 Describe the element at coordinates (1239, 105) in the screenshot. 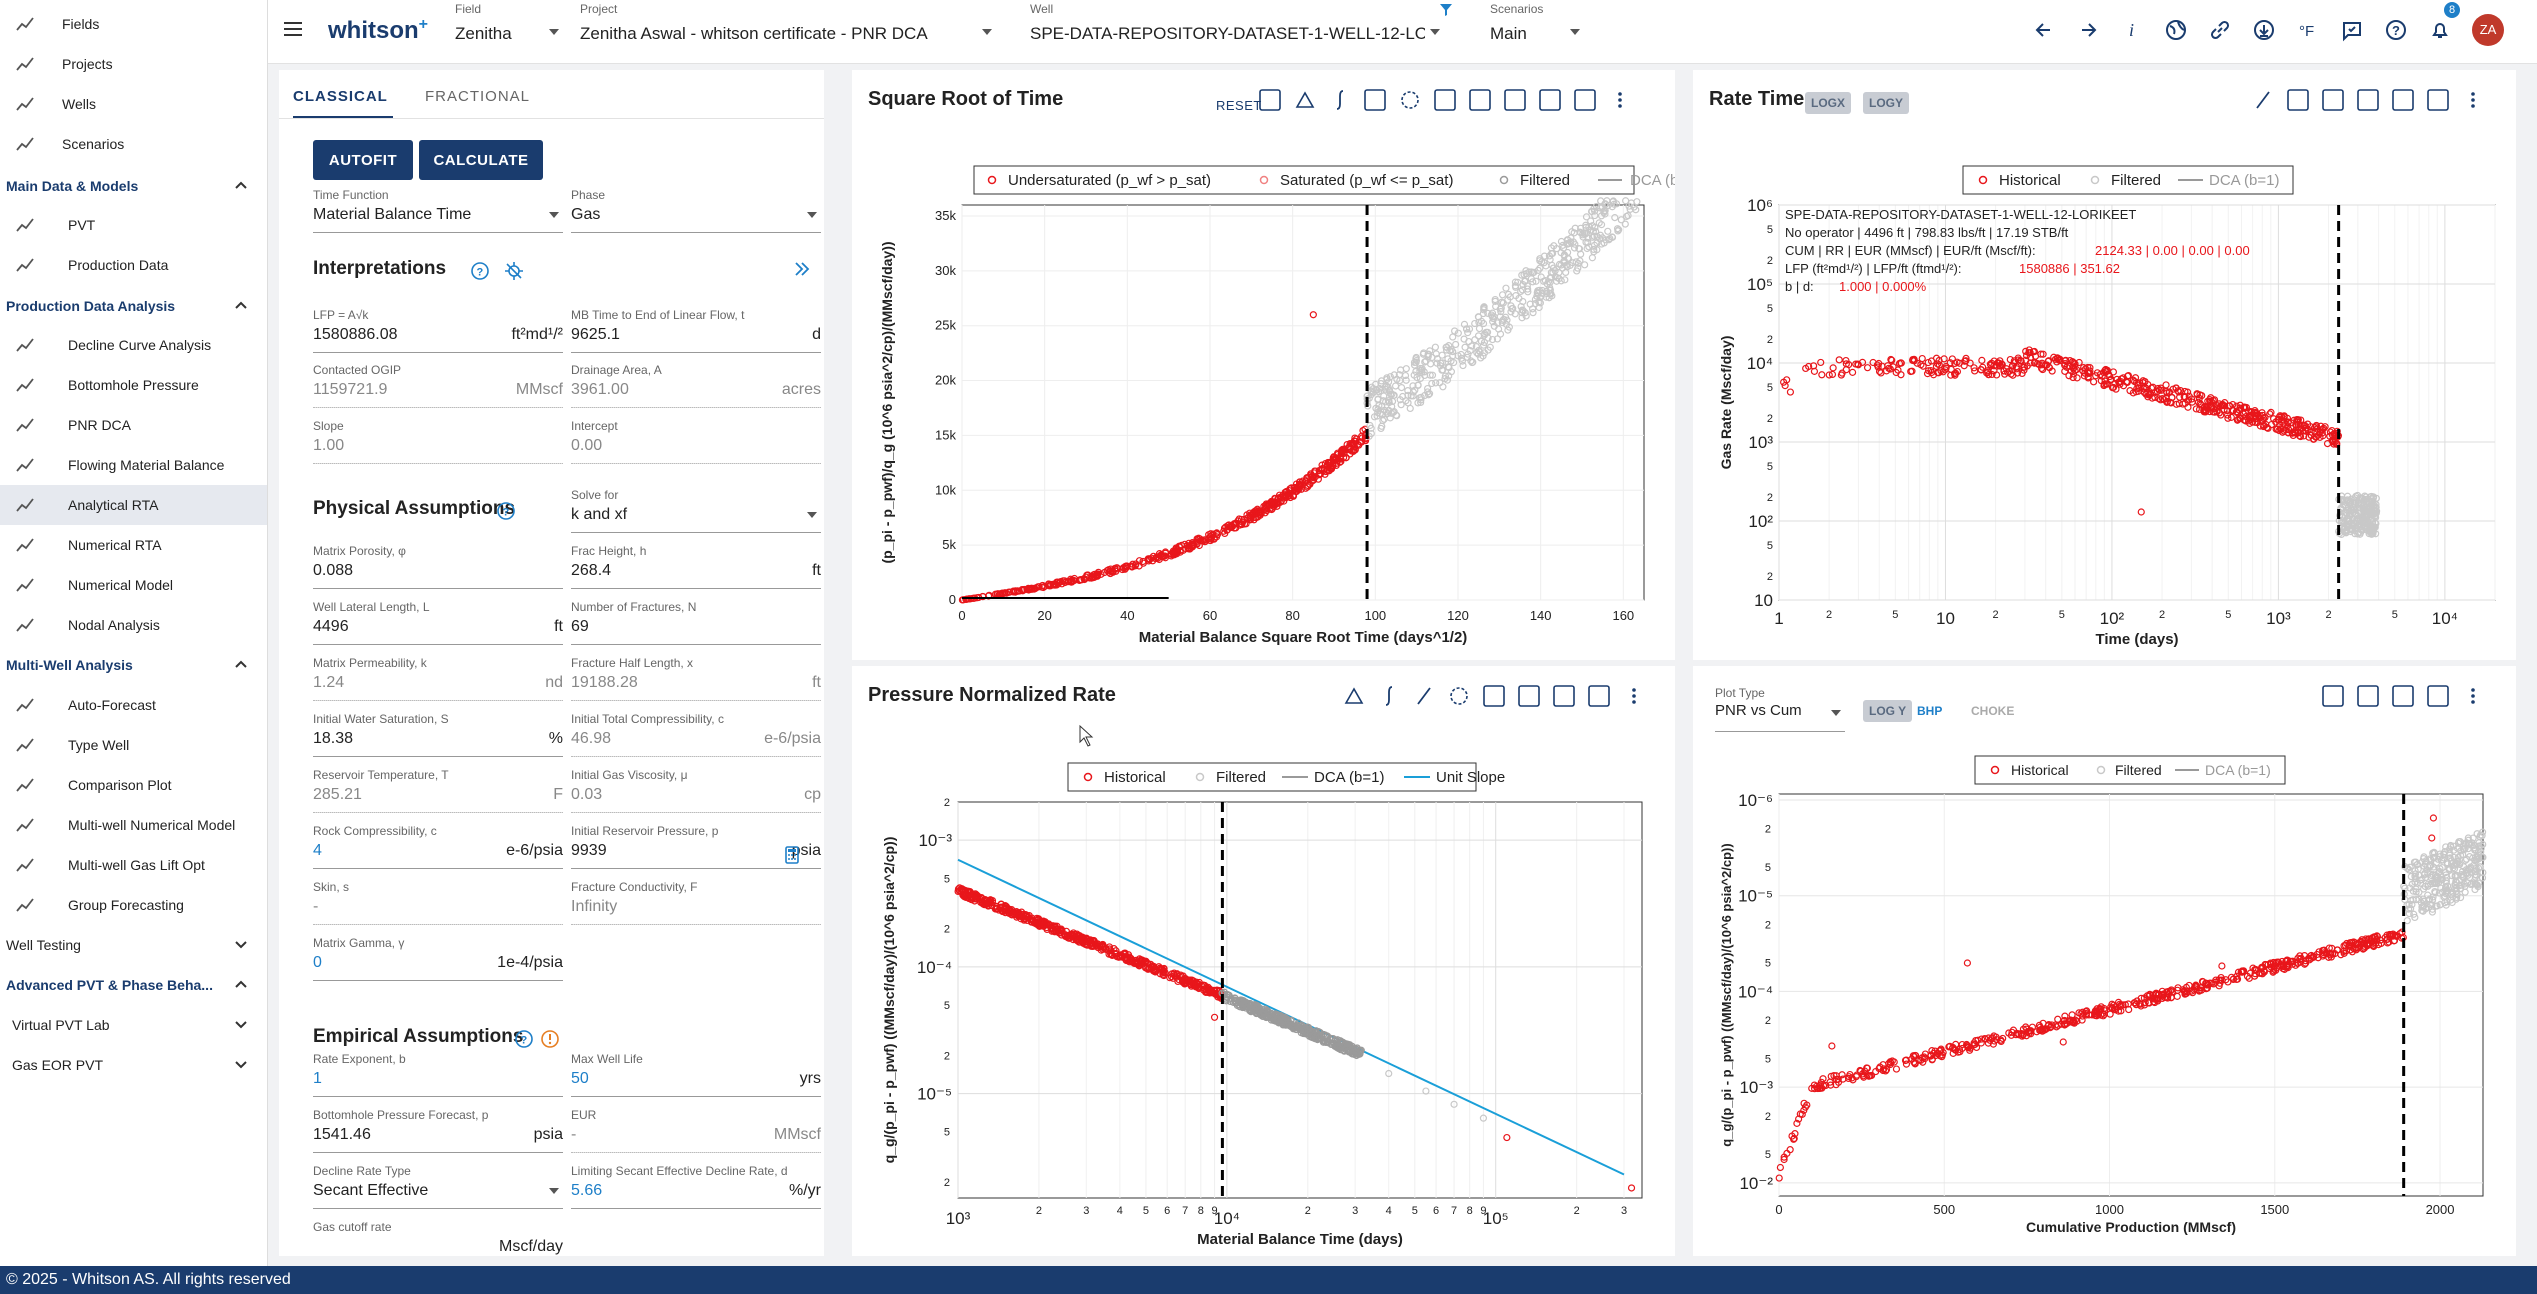

I see `reset-button: RESET` at that location.